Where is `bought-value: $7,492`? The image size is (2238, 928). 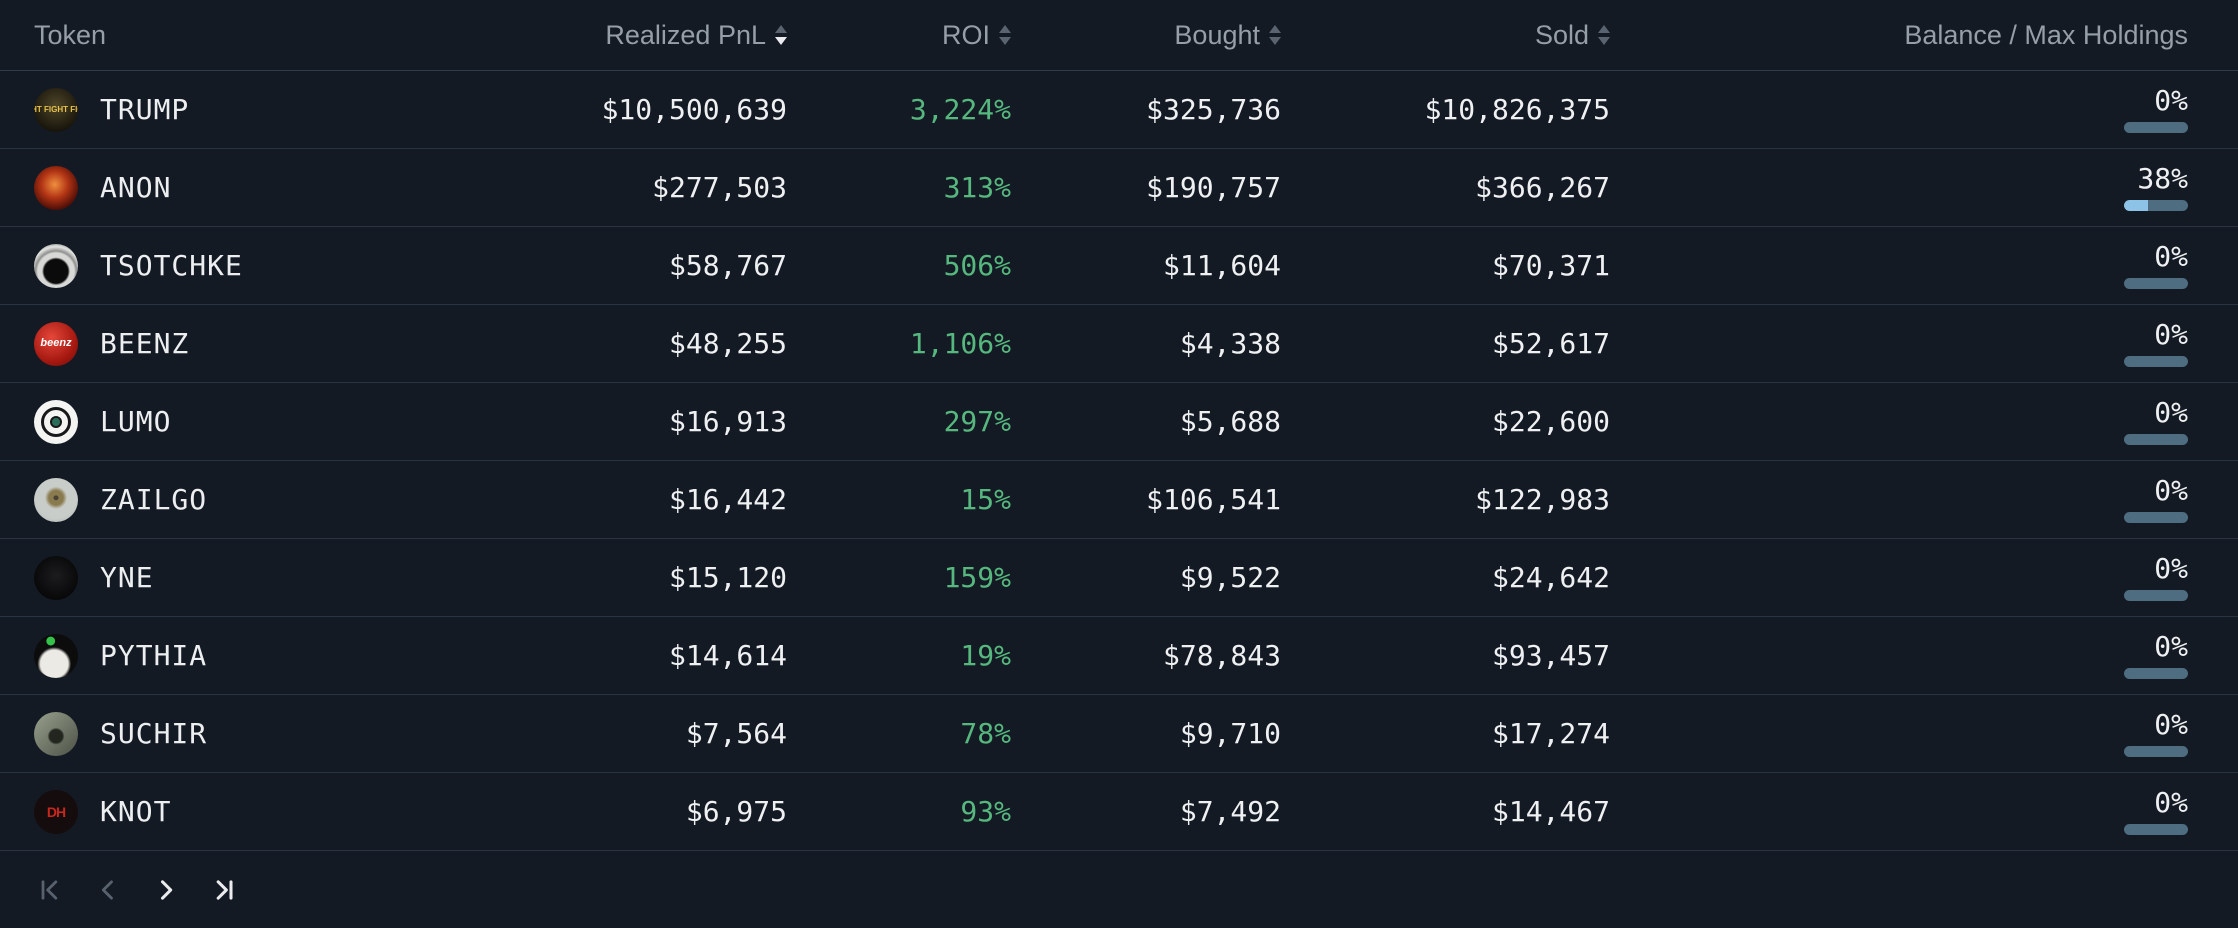 bought-value: $7,492 is located at coordinates (1230, 811).